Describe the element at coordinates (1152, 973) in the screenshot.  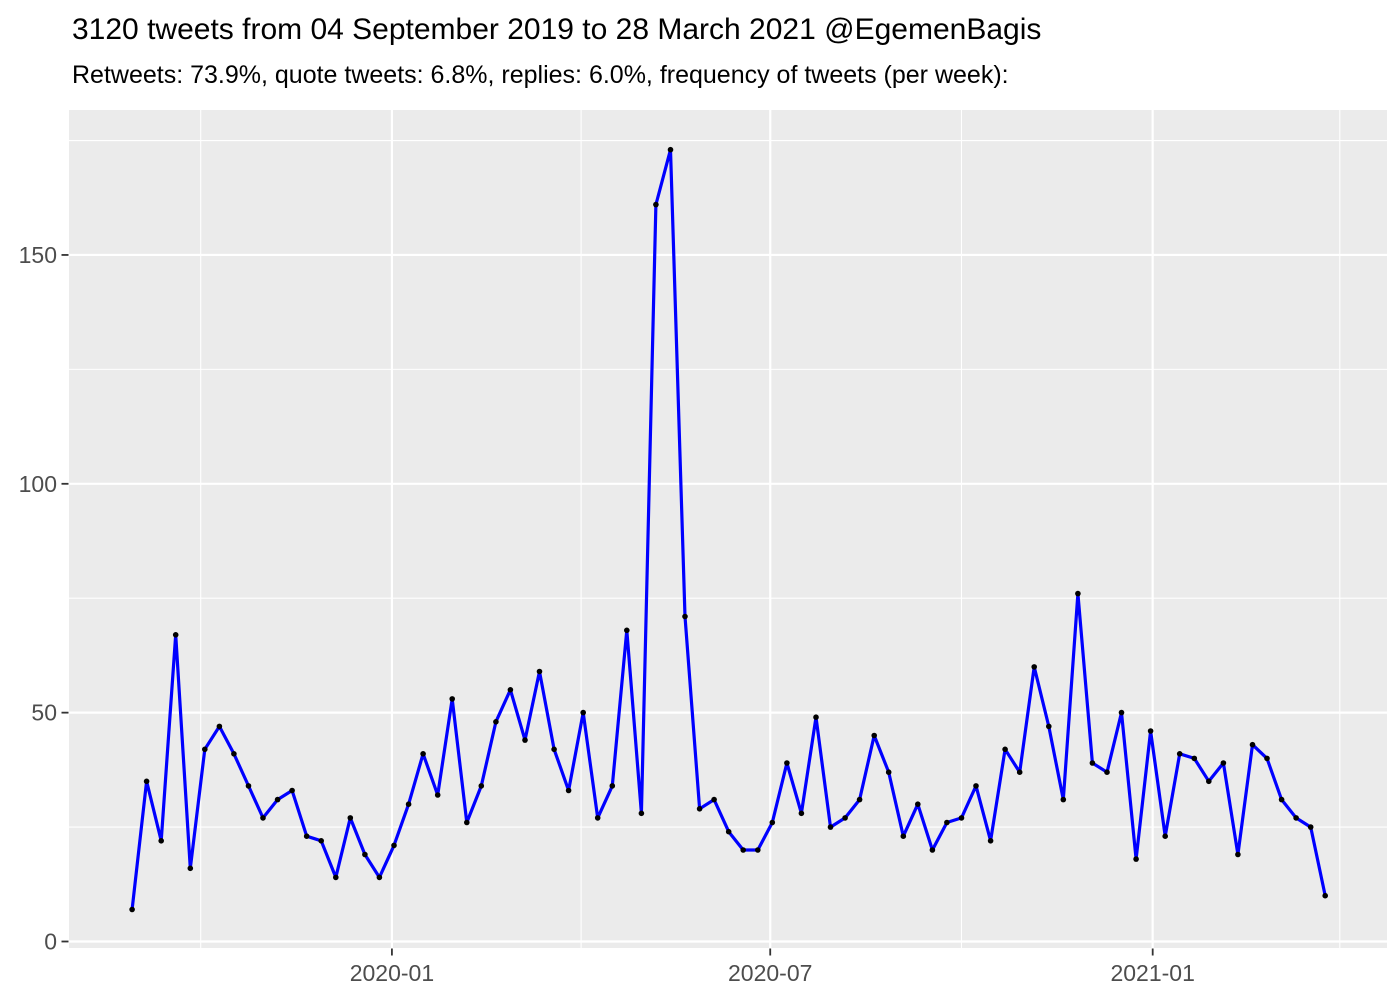
I see `x-axis-tick-label: 2021-01` at that location.